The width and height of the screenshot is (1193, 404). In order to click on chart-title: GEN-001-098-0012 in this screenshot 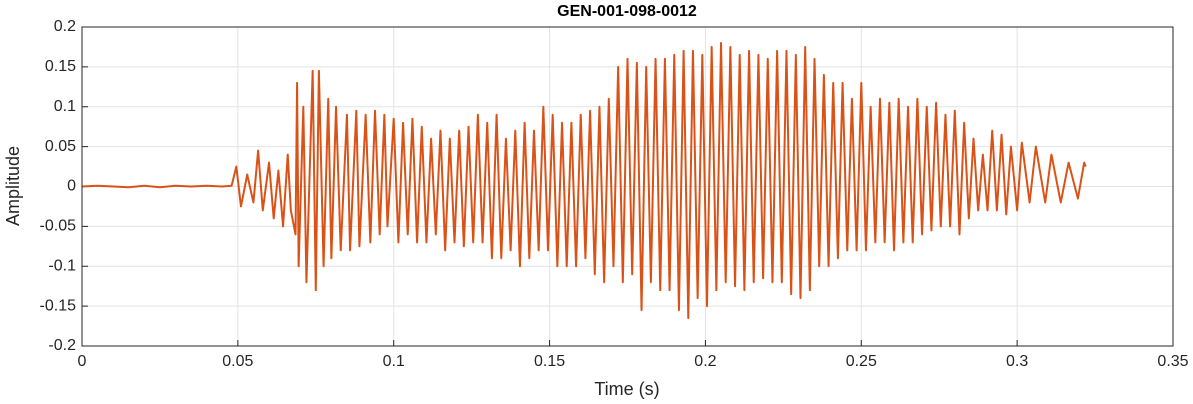, I will do `click(627, 11)`.